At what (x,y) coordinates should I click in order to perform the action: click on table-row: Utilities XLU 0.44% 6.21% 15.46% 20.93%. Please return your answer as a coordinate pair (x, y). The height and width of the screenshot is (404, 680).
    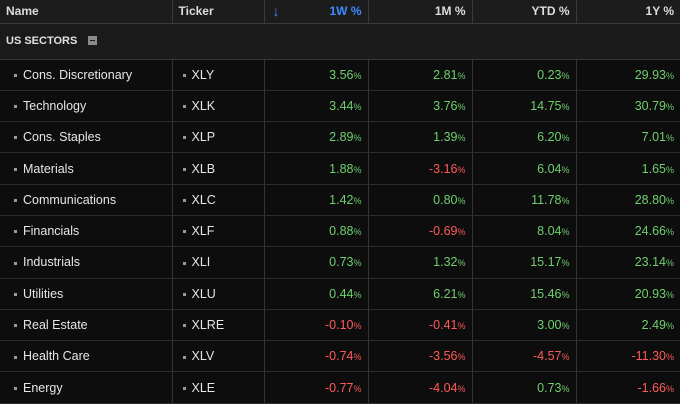
    Looking at the image, I should click on (340, 294).